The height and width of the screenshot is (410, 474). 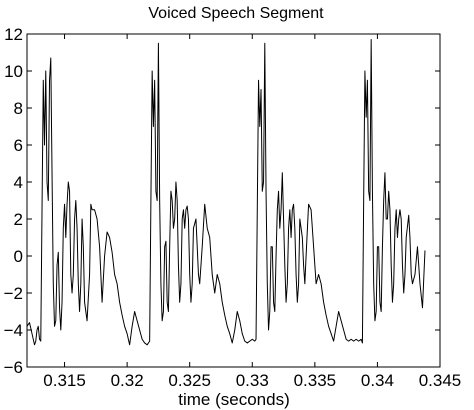 I want to click on y-tick-label: 12, so click(x=13, y=34).